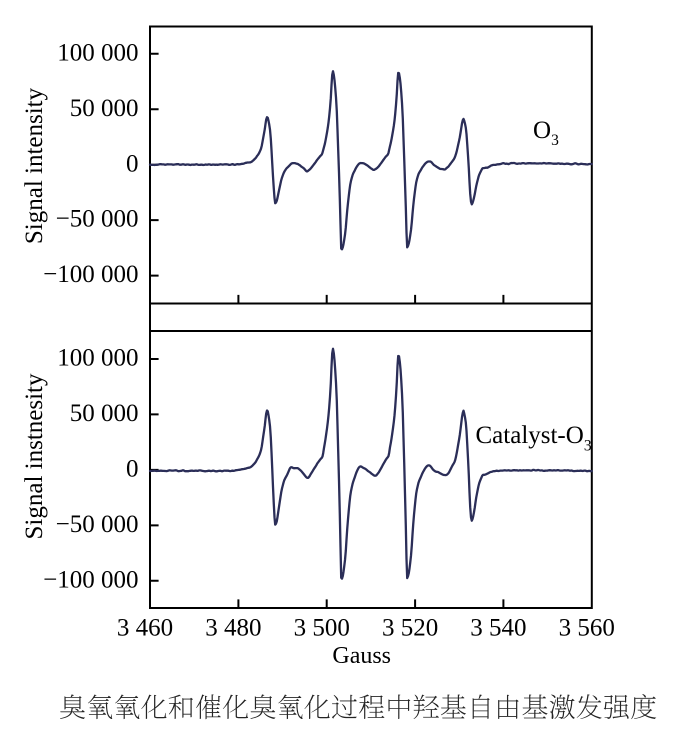  I want to click on svg-text: 3 460, so click(145, 628).